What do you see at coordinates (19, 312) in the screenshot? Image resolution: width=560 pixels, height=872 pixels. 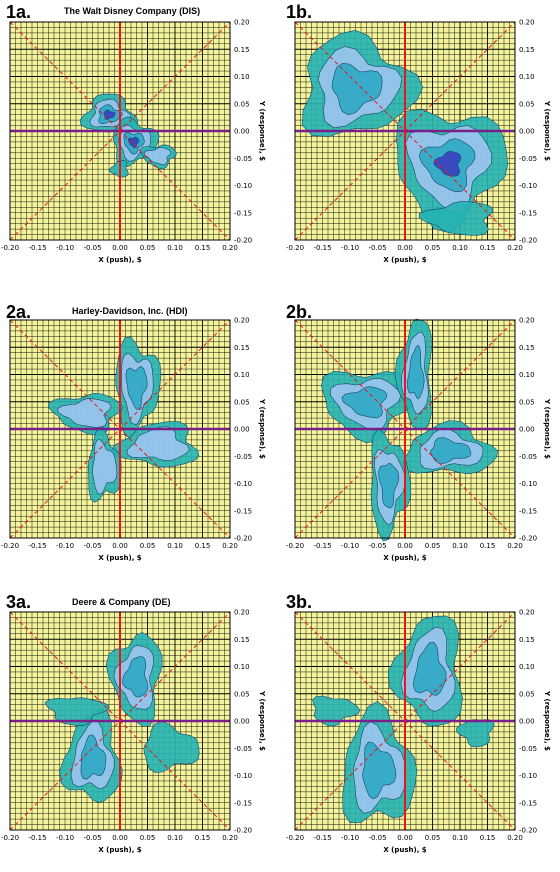 I see `panel-label-2a: 2a.` at bounding box center [19, 312].